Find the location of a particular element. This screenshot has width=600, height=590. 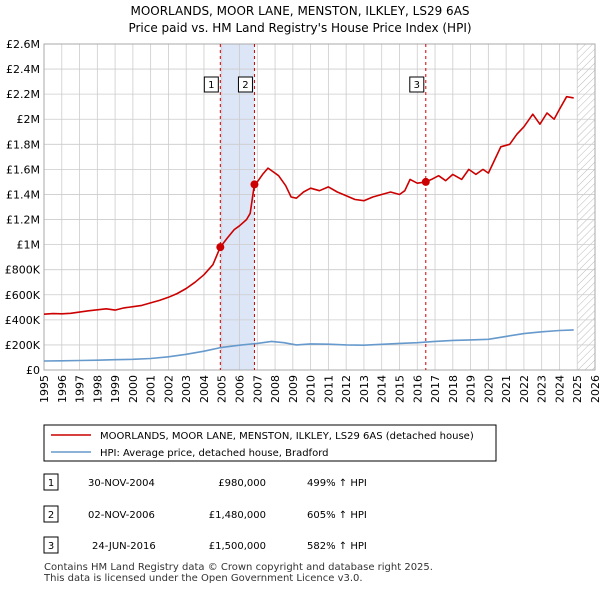

x-tick-label: 2019 is located at coordinates (471, 389).